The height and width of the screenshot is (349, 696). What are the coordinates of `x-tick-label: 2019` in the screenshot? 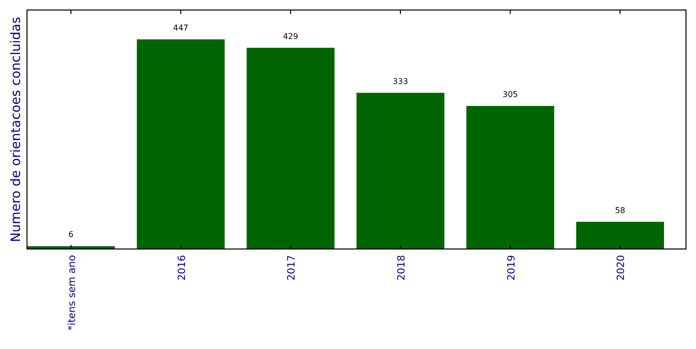 It's located at (512, 267).